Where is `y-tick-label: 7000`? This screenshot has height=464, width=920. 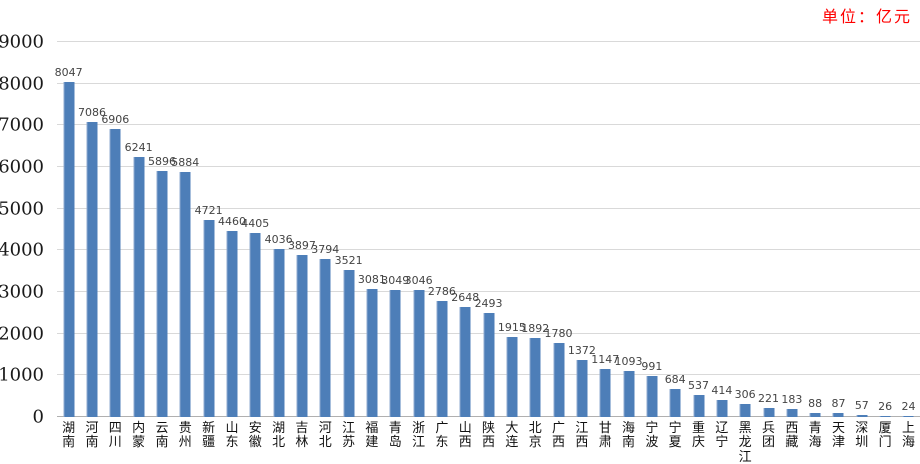
y-tick-label: 7000 is located at coordinates (22, 125).